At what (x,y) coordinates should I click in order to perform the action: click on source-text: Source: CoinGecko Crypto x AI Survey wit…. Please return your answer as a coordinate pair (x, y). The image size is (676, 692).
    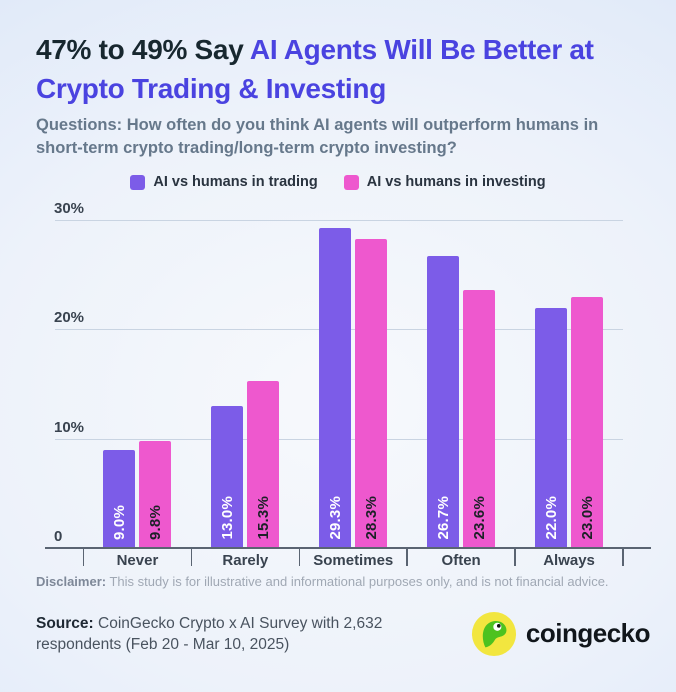
    Looking at the image, I should click on (251, 634).